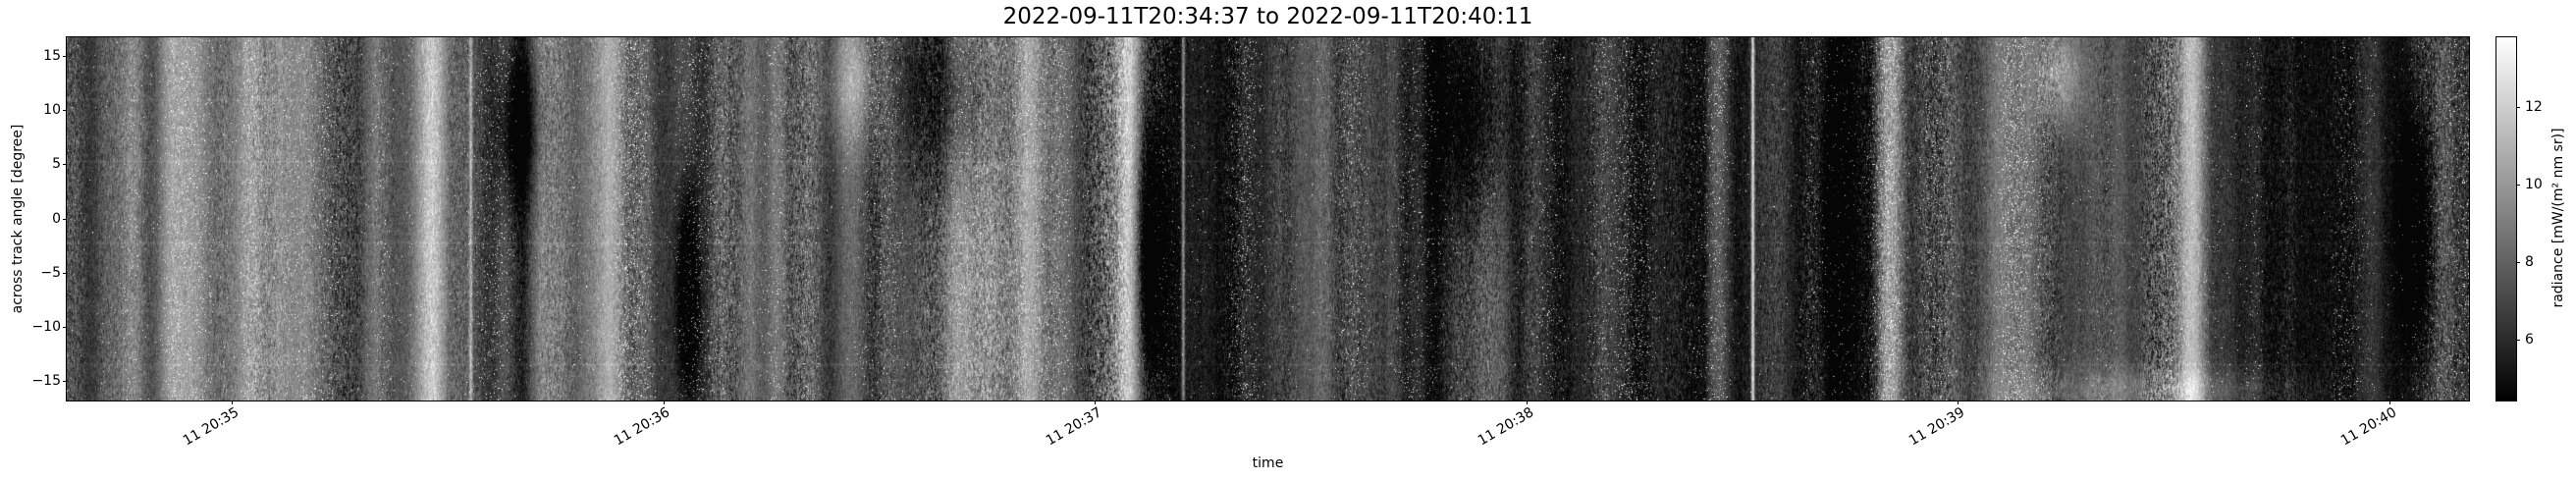 Image resolution: width=2576 pixels, height=481 pixels. I want to click on colorbar-tick-label: 6, so click(2529, 340).